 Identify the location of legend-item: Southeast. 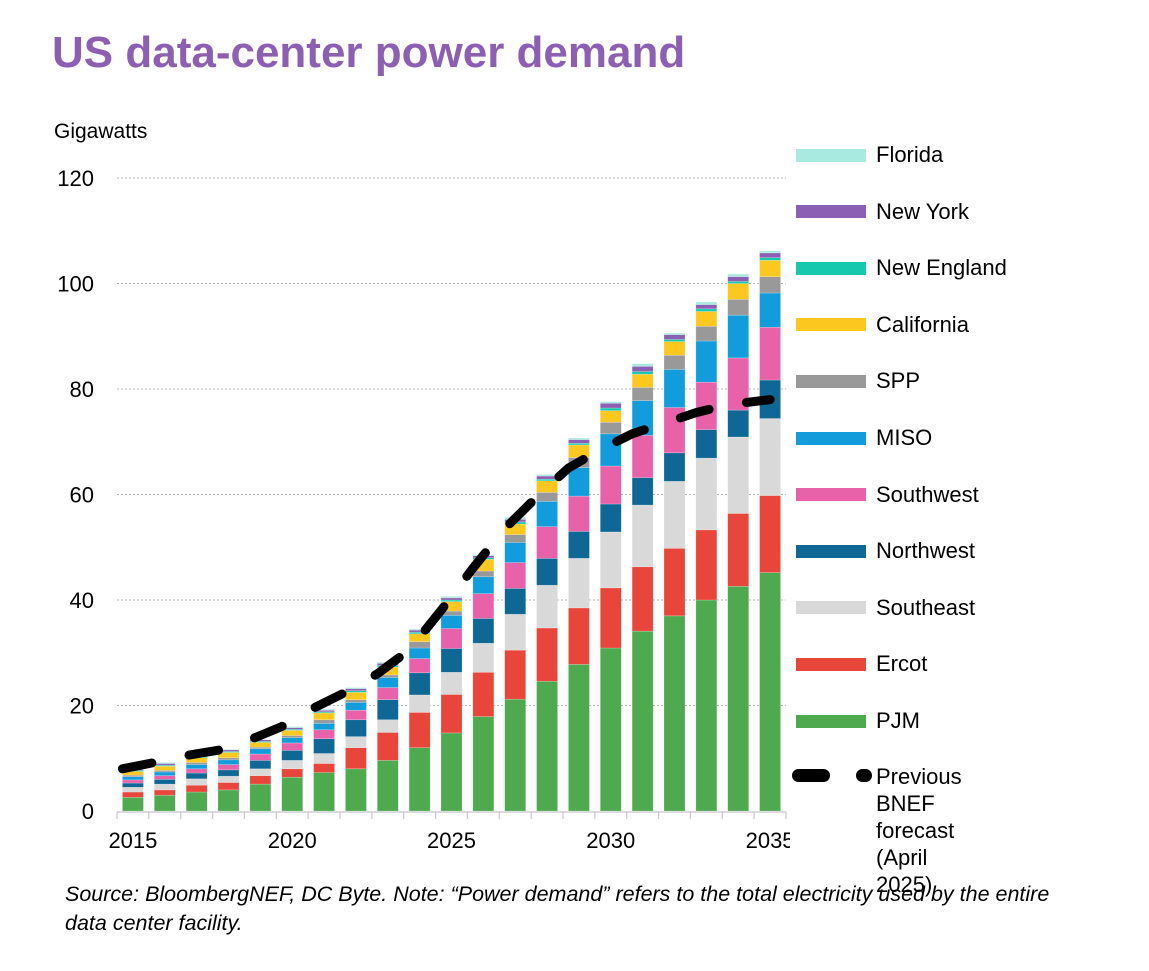
(885, 608).